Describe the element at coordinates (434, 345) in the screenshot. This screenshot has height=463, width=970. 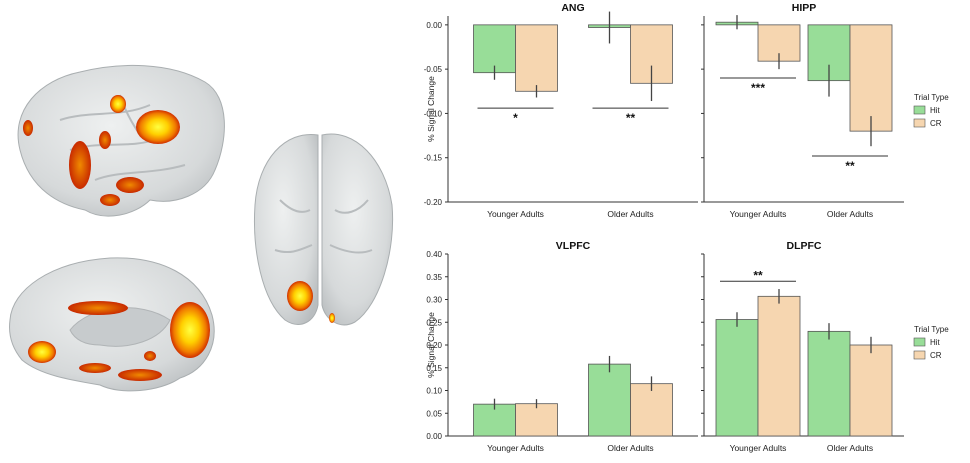
I see `y-tick-label: 0.20` at that location.